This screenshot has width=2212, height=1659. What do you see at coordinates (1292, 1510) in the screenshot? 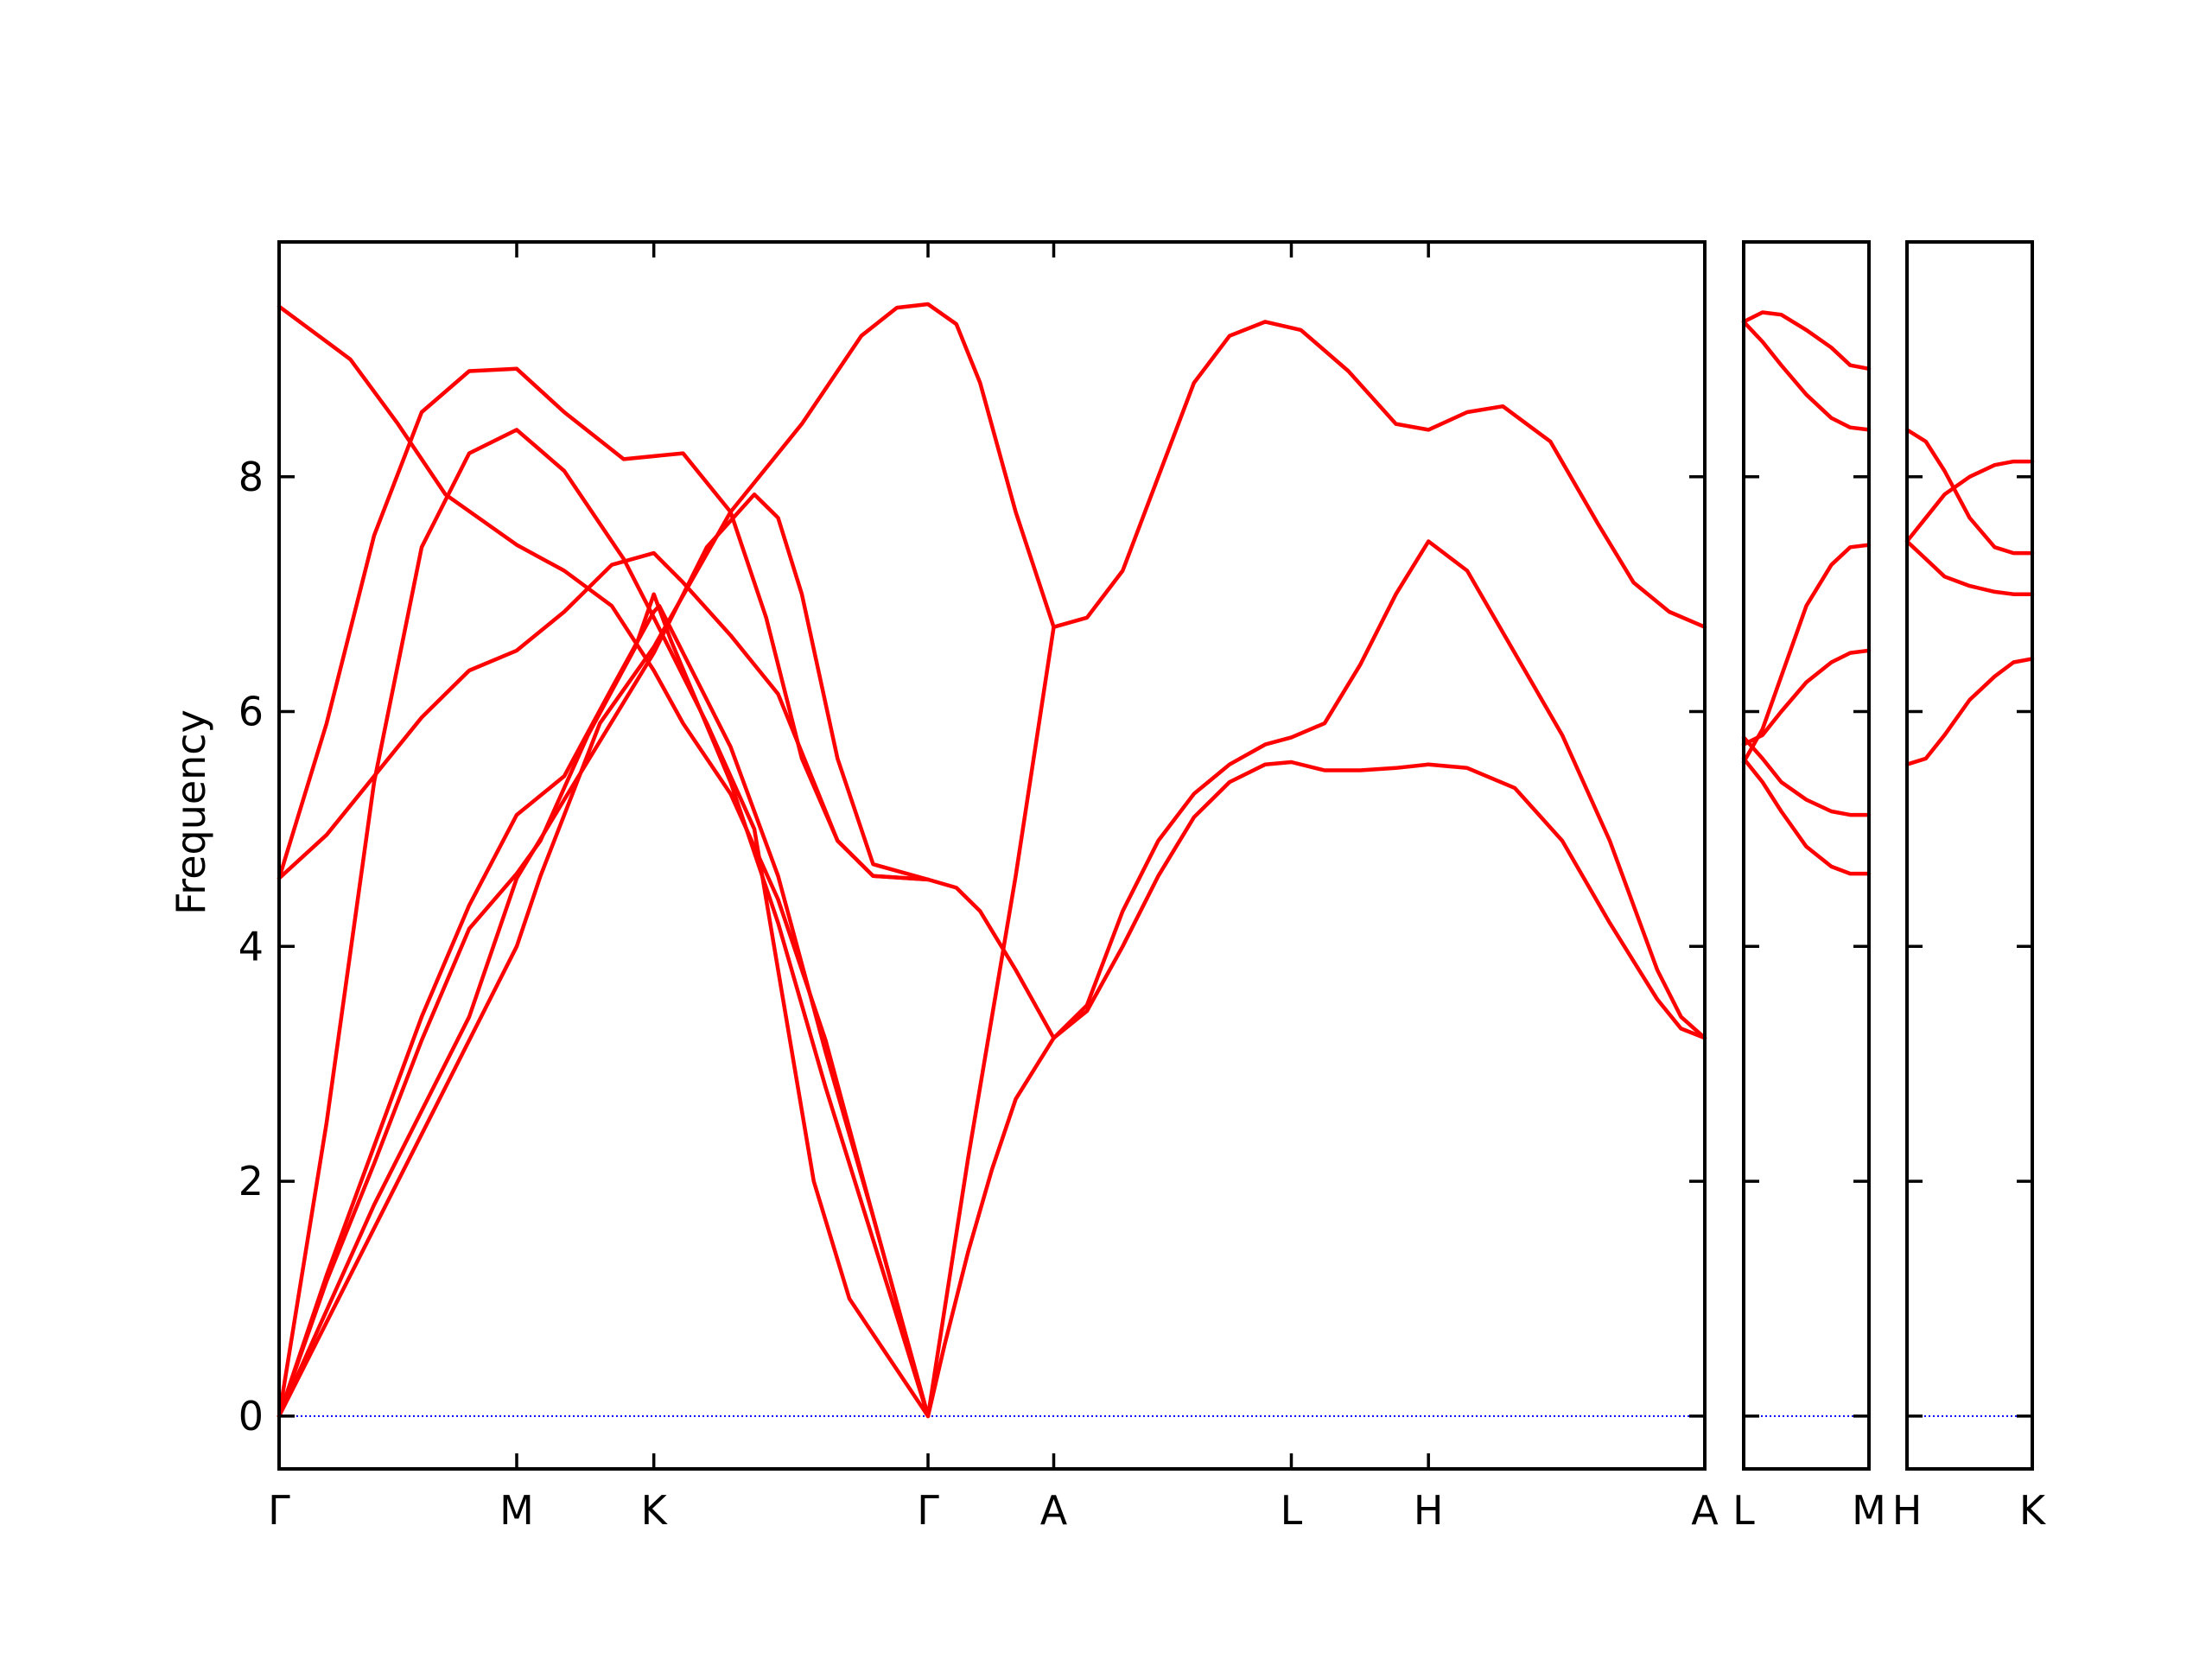
I see `x-tick-label-main-5: L` at bounding box center [1292, 1510].